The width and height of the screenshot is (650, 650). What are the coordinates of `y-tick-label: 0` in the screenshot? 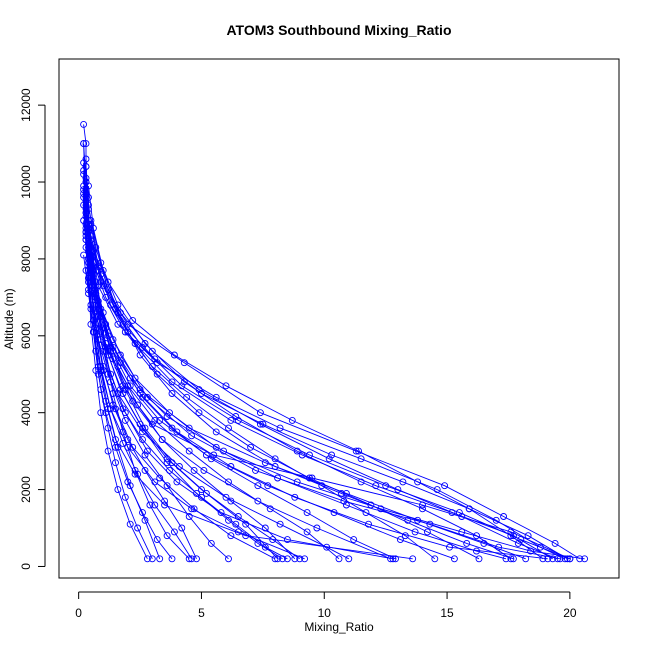 It's located at (26, 566).